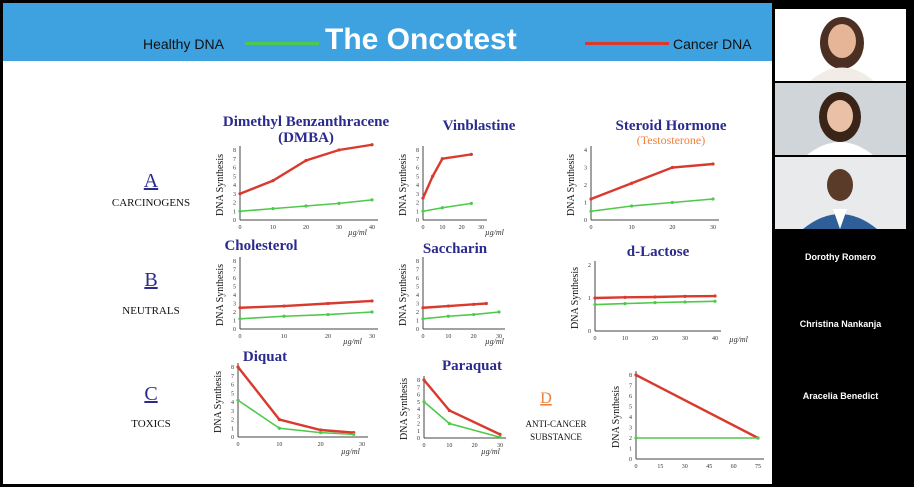 Image resolution: width=914 pixels, height=487 pixels. Describe the element at coordinates (546, 398) in the screenshot. I see `row-letter-d: D` at that location.